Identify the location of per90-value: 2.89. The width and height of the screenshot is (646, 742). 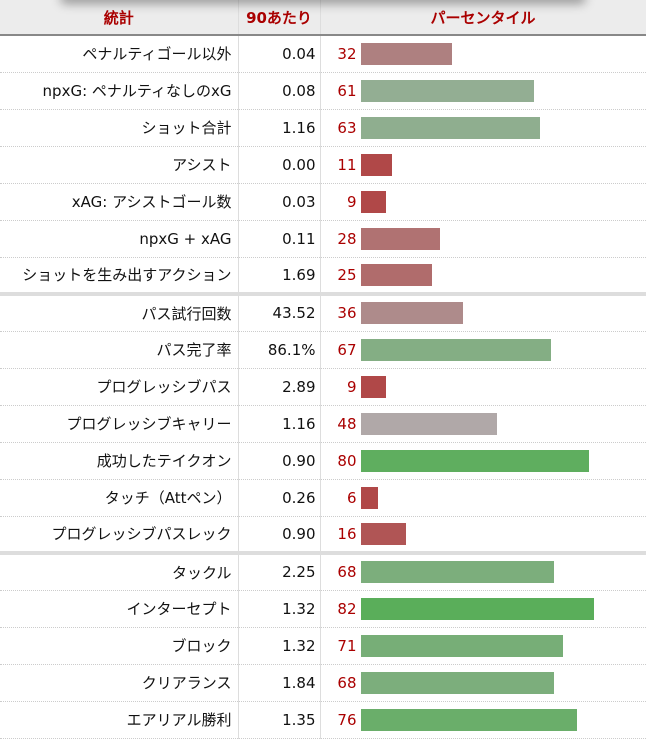
(279, 387).